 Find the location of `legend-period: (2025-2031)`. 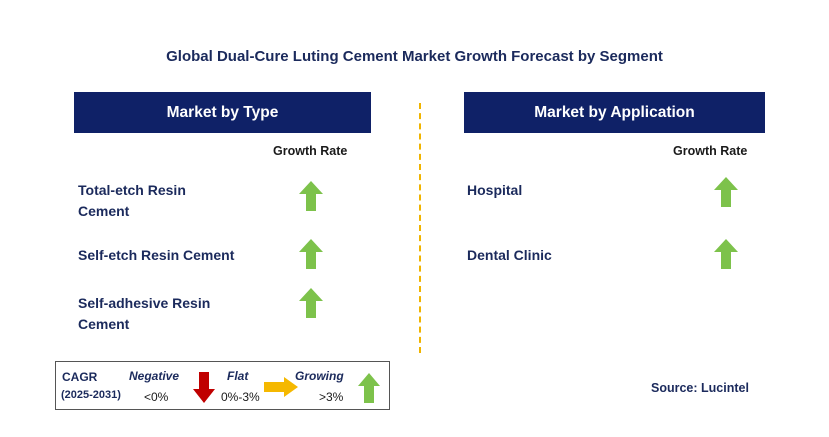

legend-period: (2025-2031) is located at coordinates (91, 395).